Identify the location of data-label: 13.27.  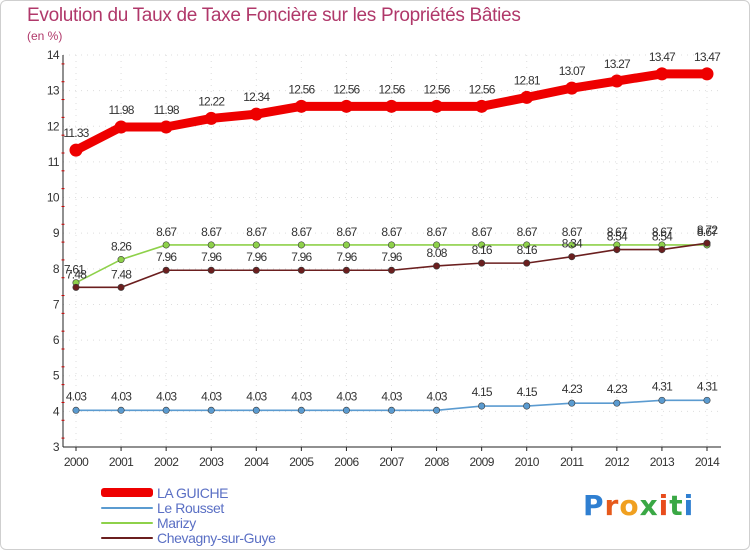
(617, 64).